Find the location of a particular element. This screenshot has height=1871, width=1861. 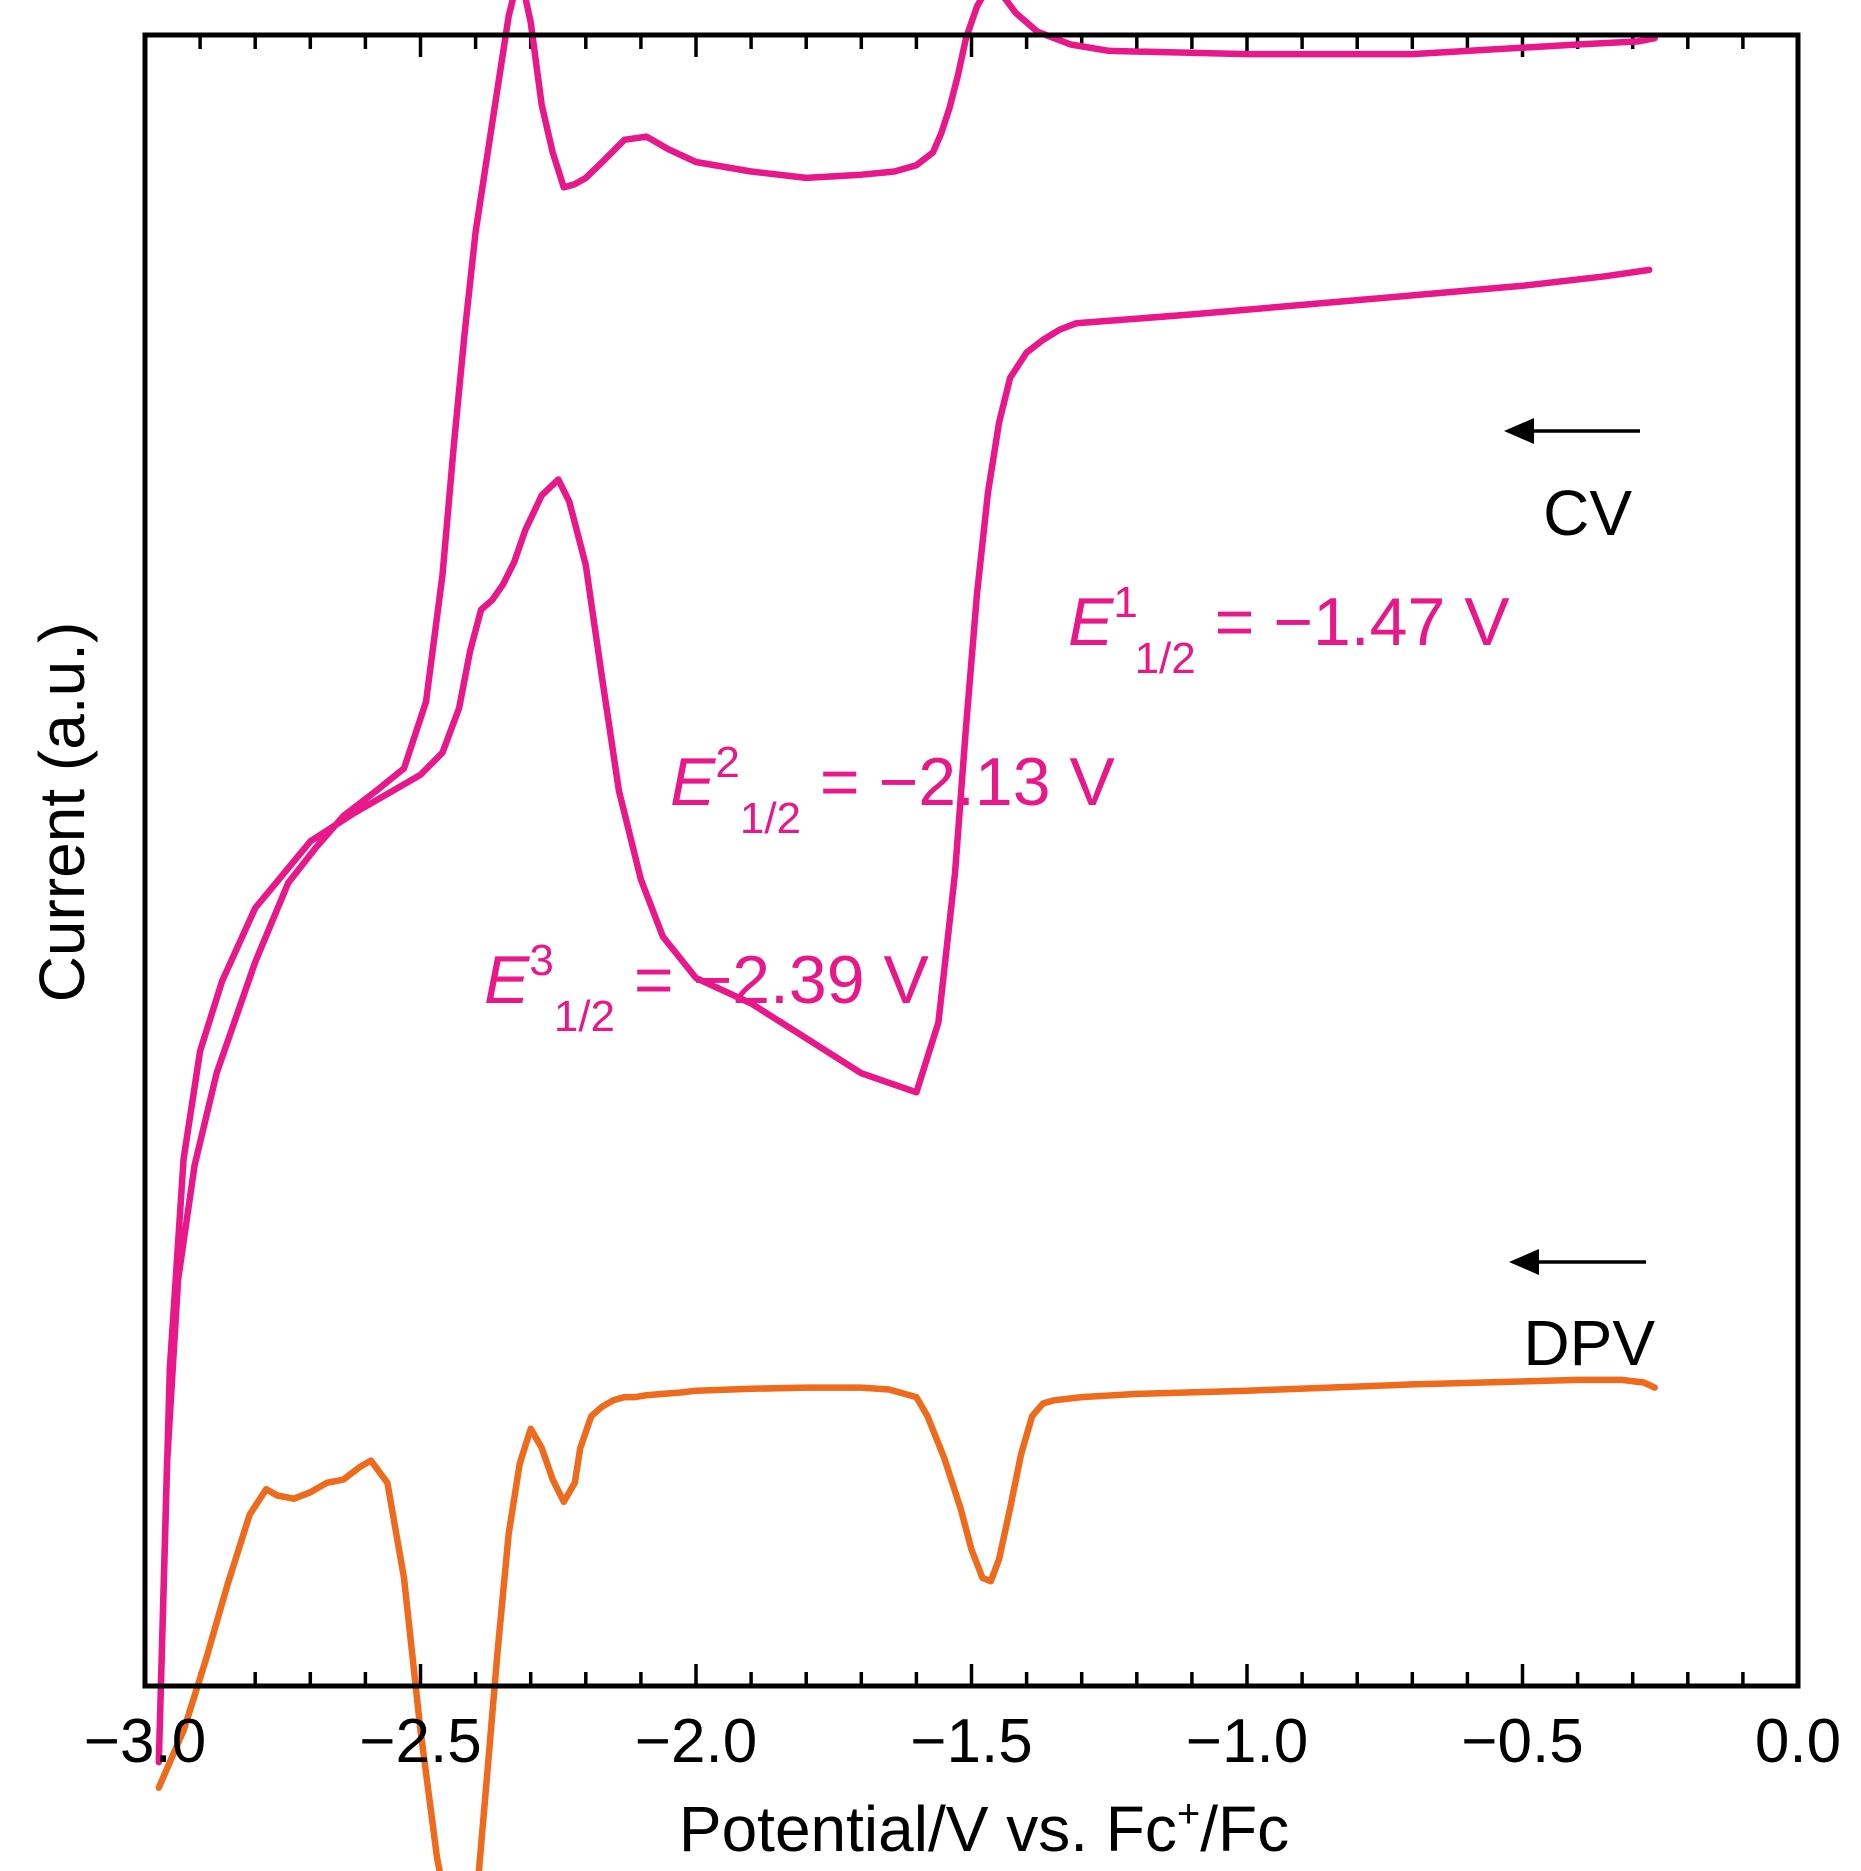

annotation-e1: E11/2 = −1.47 V is located at coordinates (1289, 630).